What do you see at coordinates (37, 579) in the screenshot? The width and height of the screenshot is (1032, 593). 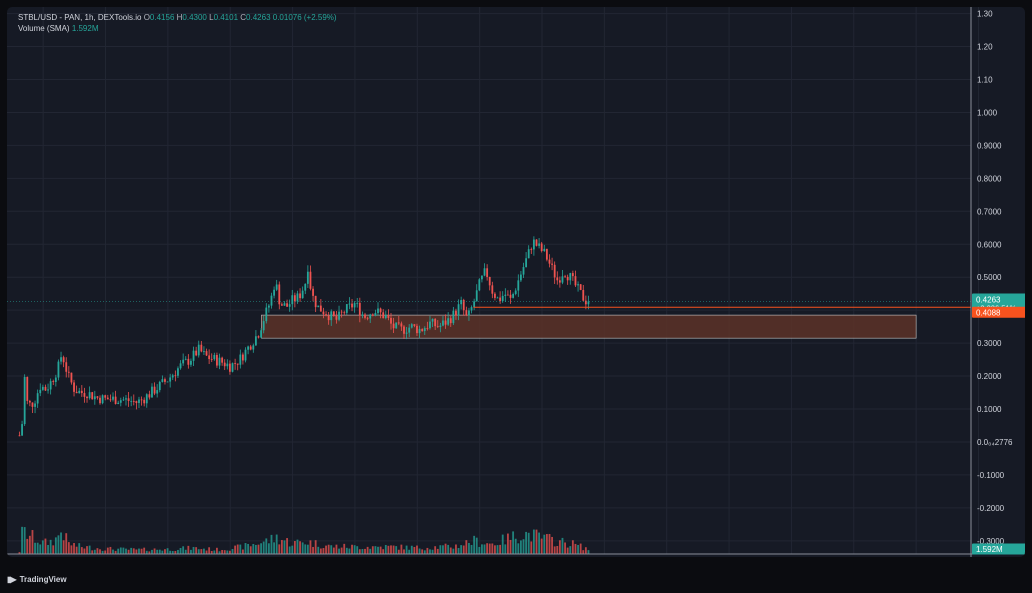 I see `tradingview-logo: ▮▶ TradingView` at bounding box center [37, 579].